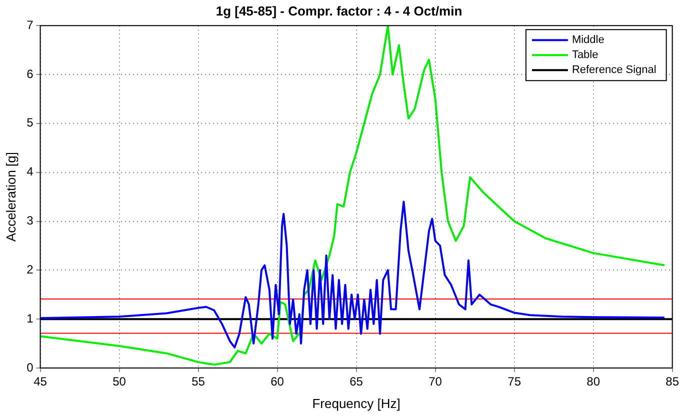 This screenshot has width=682, height=416. Describe the element at coordinates (10, 197) in the screenshot. I see `y-axis-title: Acceleration [g]` at that location.